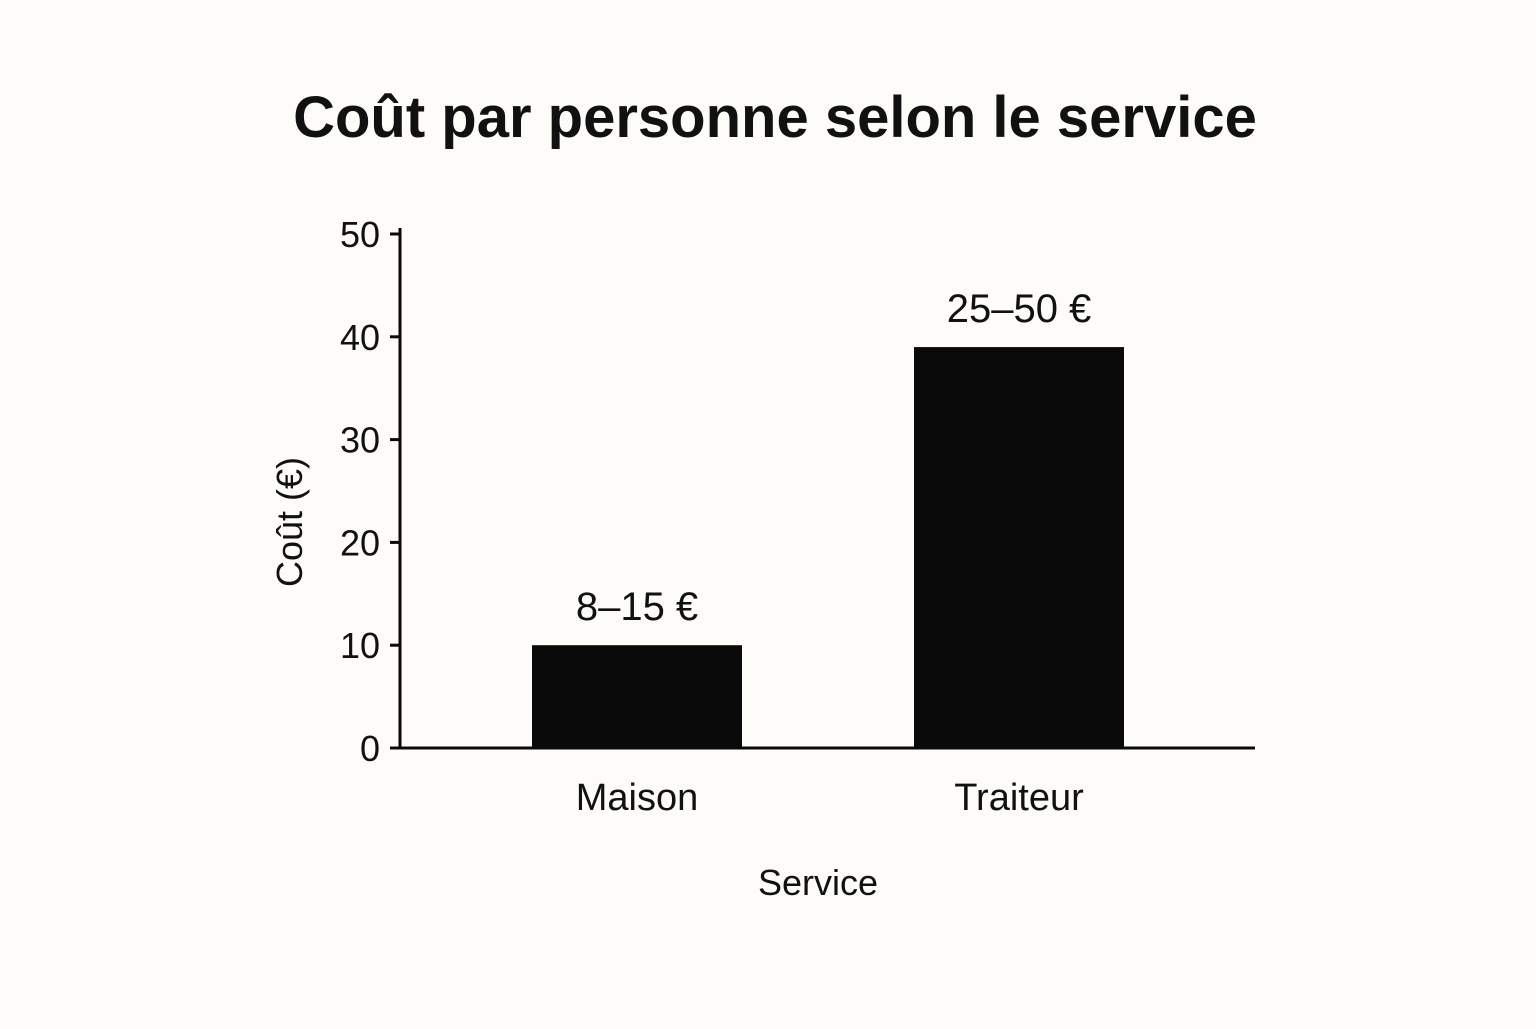  I want to click on x-tick-label: Maison, so click(637, 798).